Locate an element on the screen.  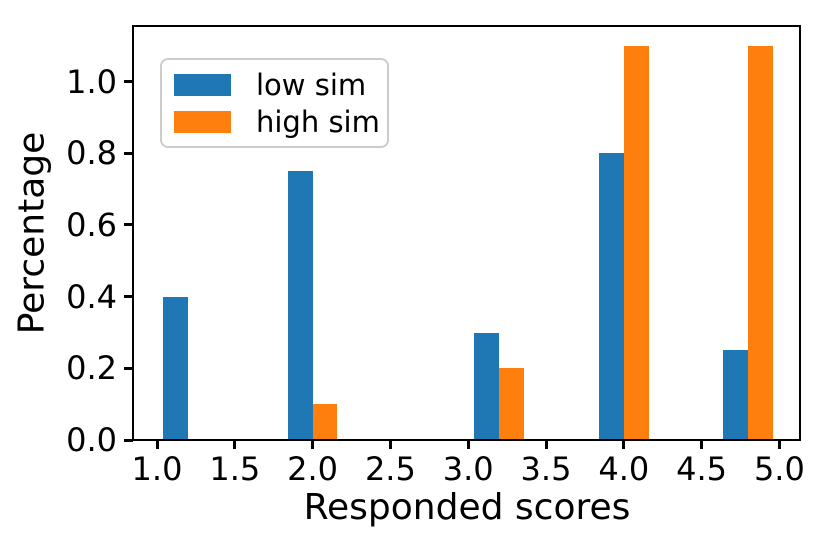
low-sim-swatch is located at coordinates (202, 84).